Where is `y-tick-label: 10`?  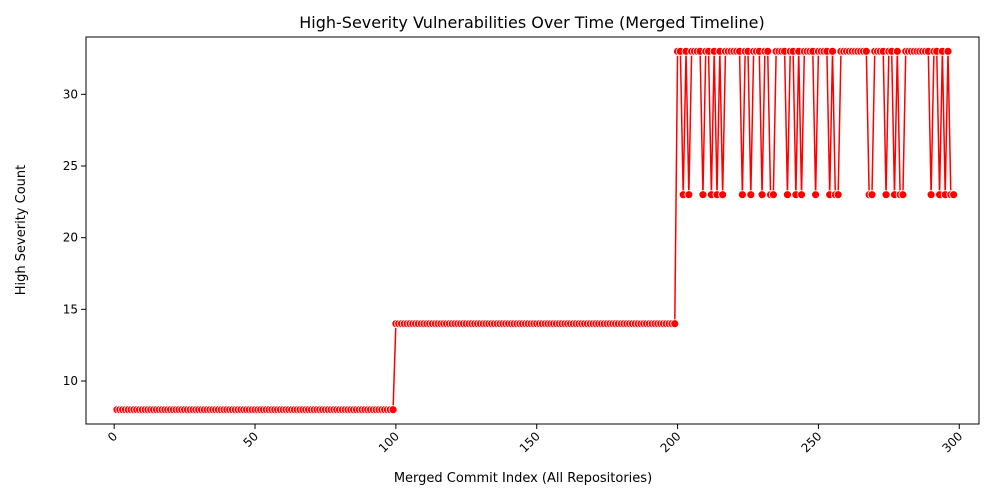
y-tick-label: 10 is located at coordinates (70, 381).